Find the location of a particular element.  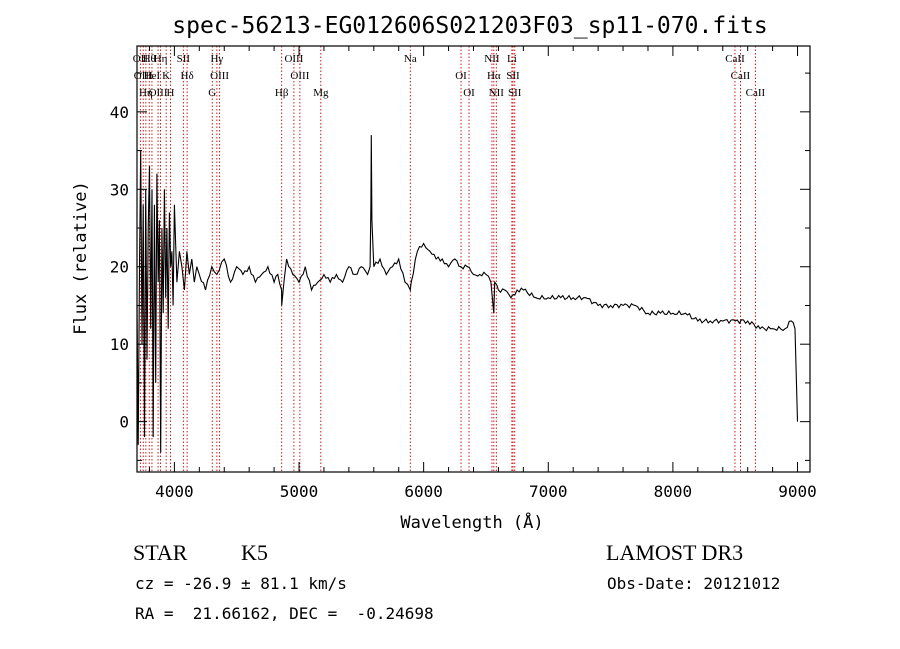

line-label: Li is located at coordinates (512, 59).